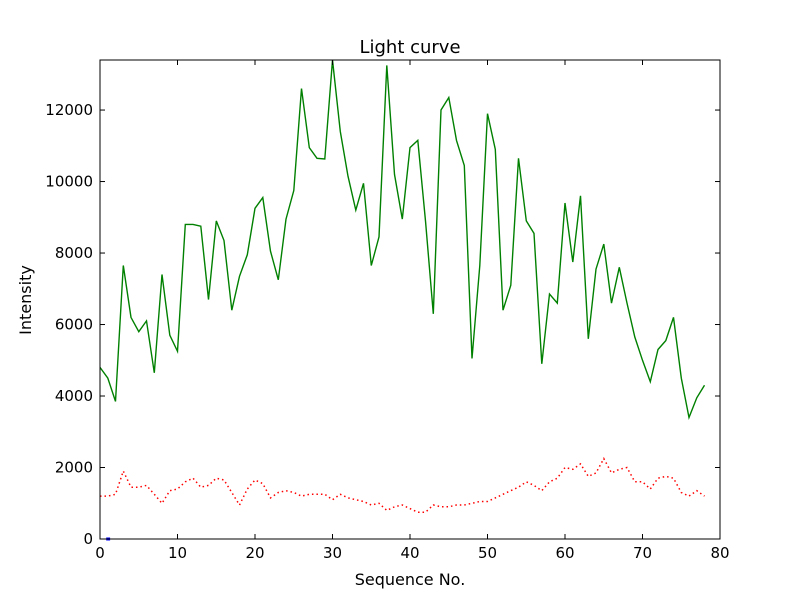 The image size is (800, 604). I want to click on y-tick-label: 10000, so click(69, 182).